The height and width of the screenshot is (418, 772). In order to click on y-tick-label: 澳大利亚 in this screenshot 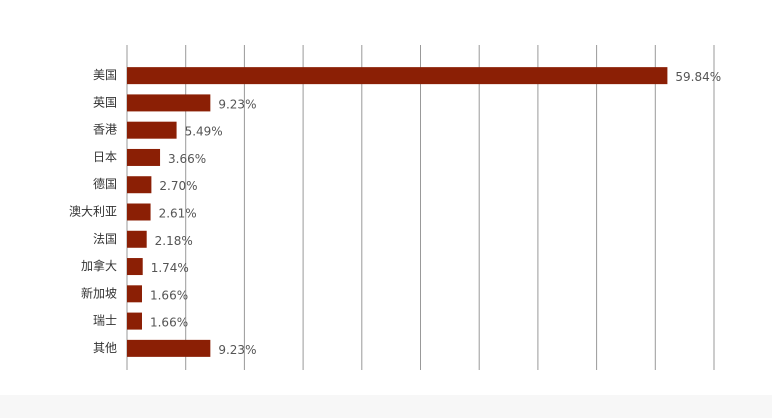, I will do `click(93, 212)`.